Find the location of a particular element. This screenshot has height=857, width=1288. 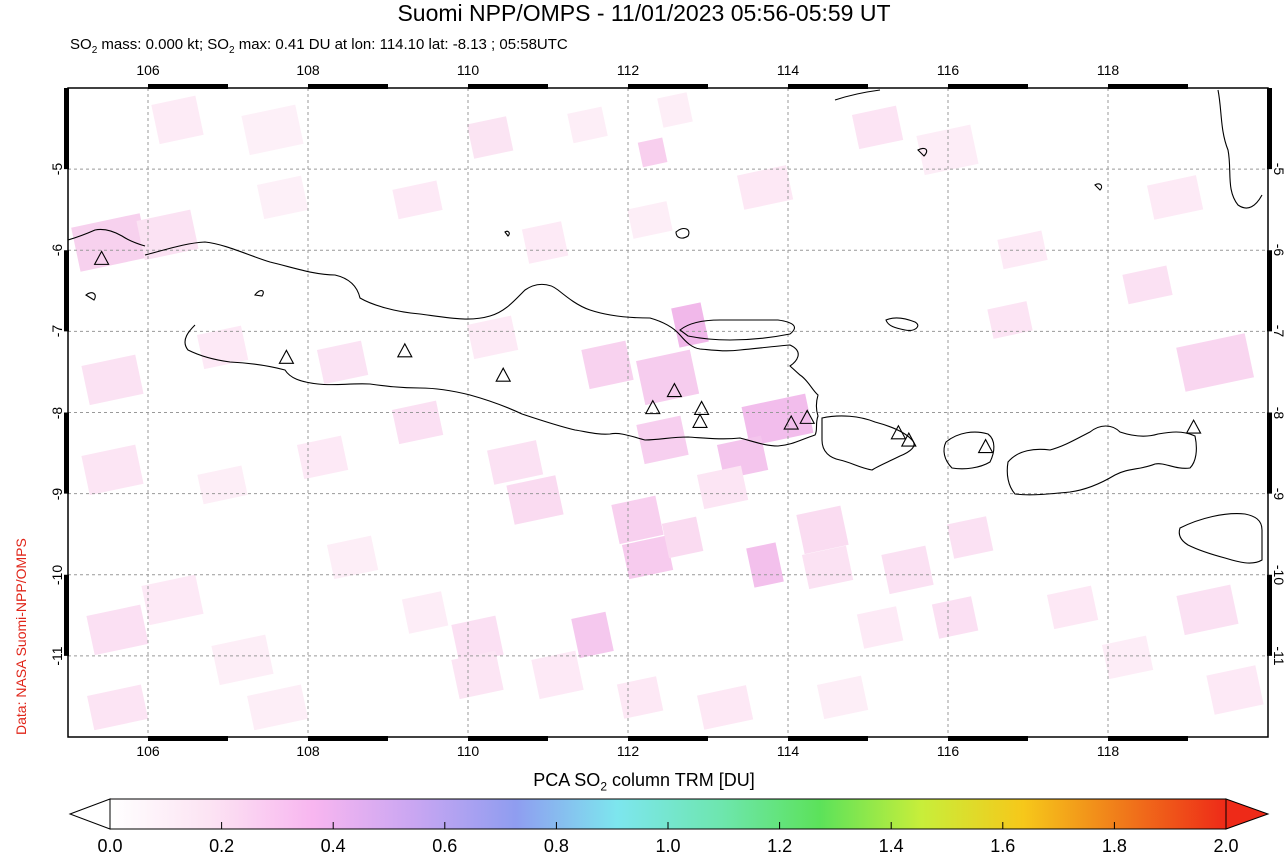

sulawesi-coastline is located at coordinates (1240, 149).